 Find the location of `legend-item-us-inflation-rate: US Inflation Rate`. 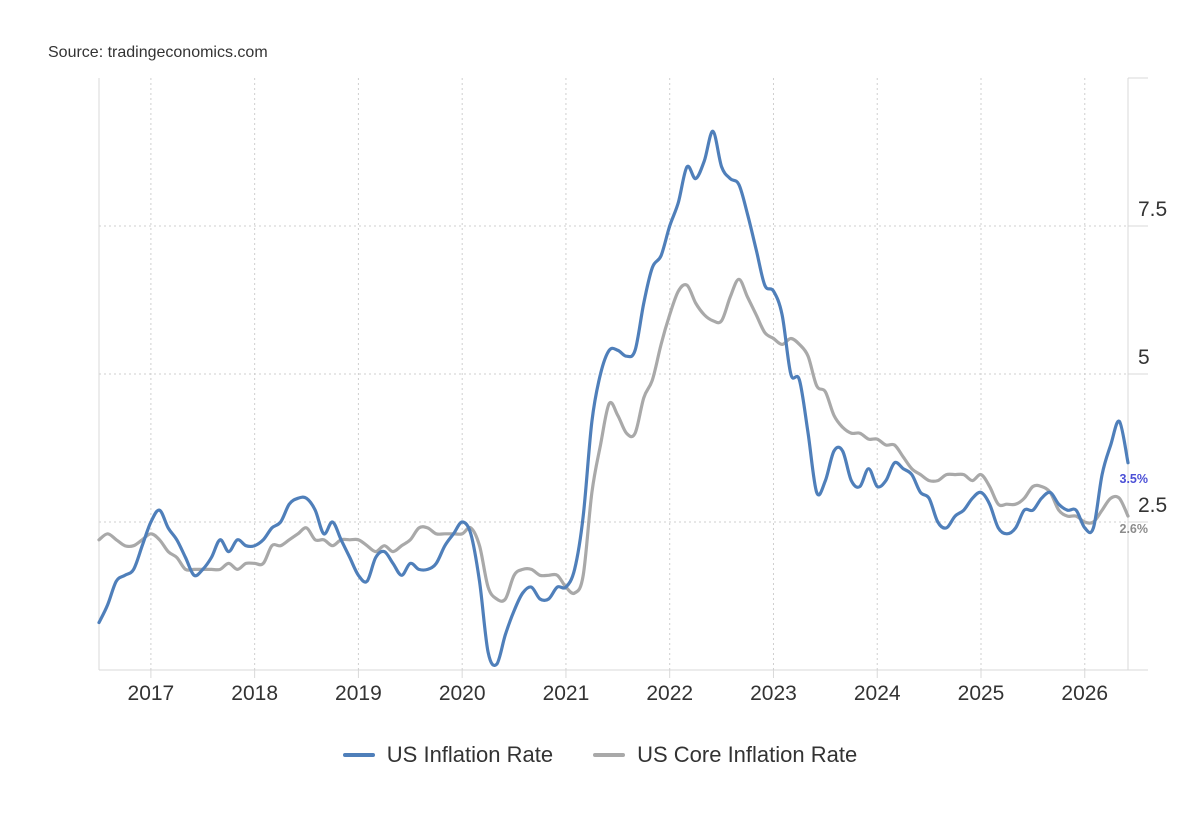

legend-item-us-inflation-rate: US Inflation Rate is located at coordinates (448, 755).